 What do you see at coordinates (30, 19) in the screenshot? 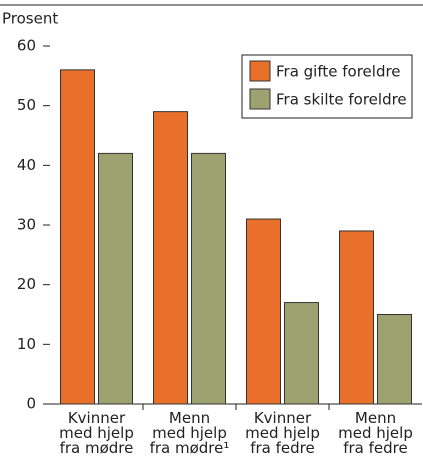
I see `y-axis-label: Prosent` at bounding box center [30, 19].